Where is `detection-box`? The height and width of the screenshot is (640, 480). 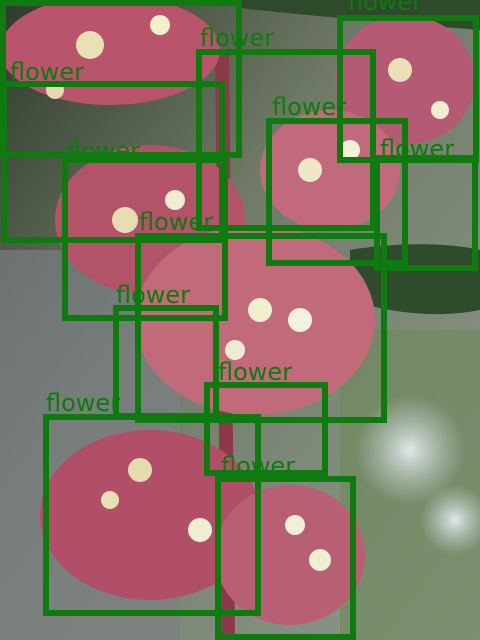 detection-box is located at coordinates (285, 558).